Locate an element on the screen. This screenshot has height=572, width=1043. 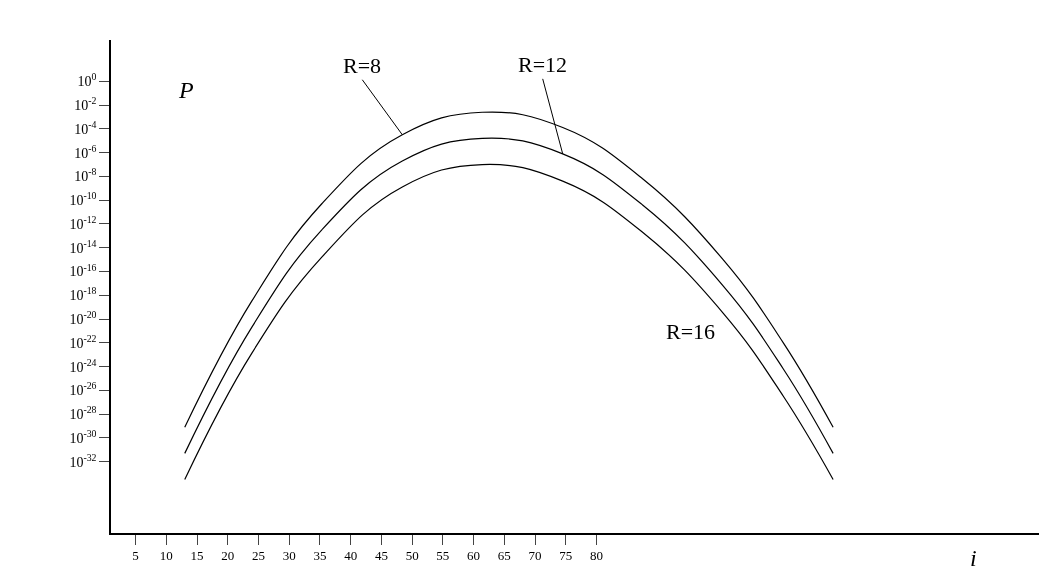
text: R=12 is located at coordinates (543, 64).